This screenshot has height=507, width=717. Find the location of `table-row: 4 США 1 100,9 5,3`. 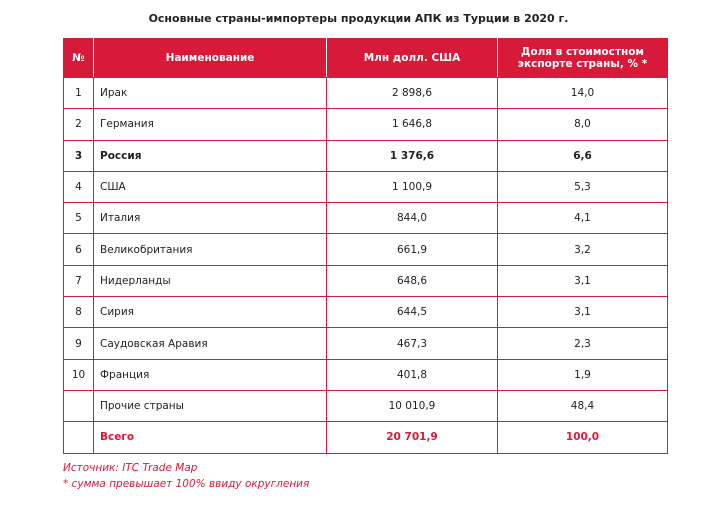

table-row: 4 США 1 100,9 5,3 is located at coordinates (365, 187).